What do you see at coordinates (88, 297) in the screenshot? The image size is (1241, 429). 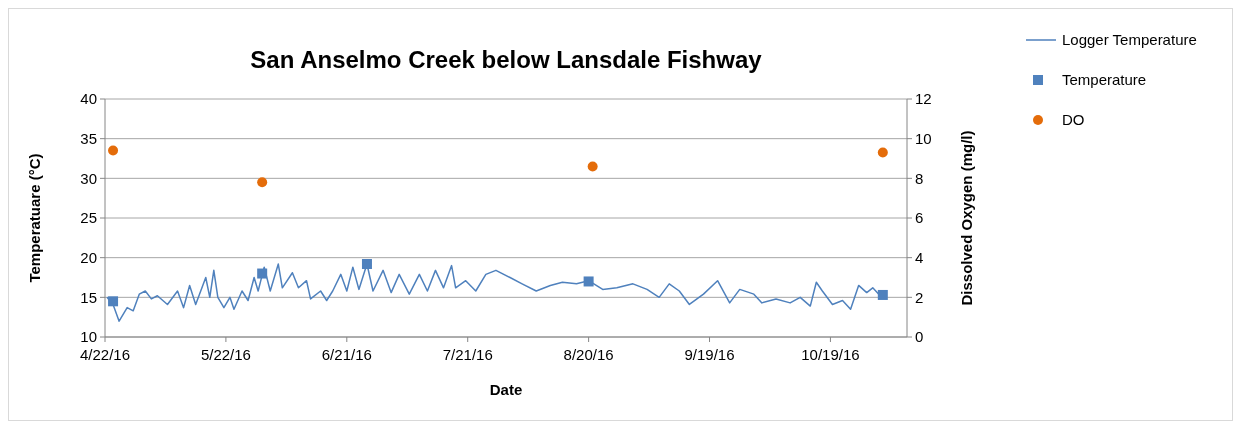 I see `y-tick-label: 15` at bounding box center [88, 297].